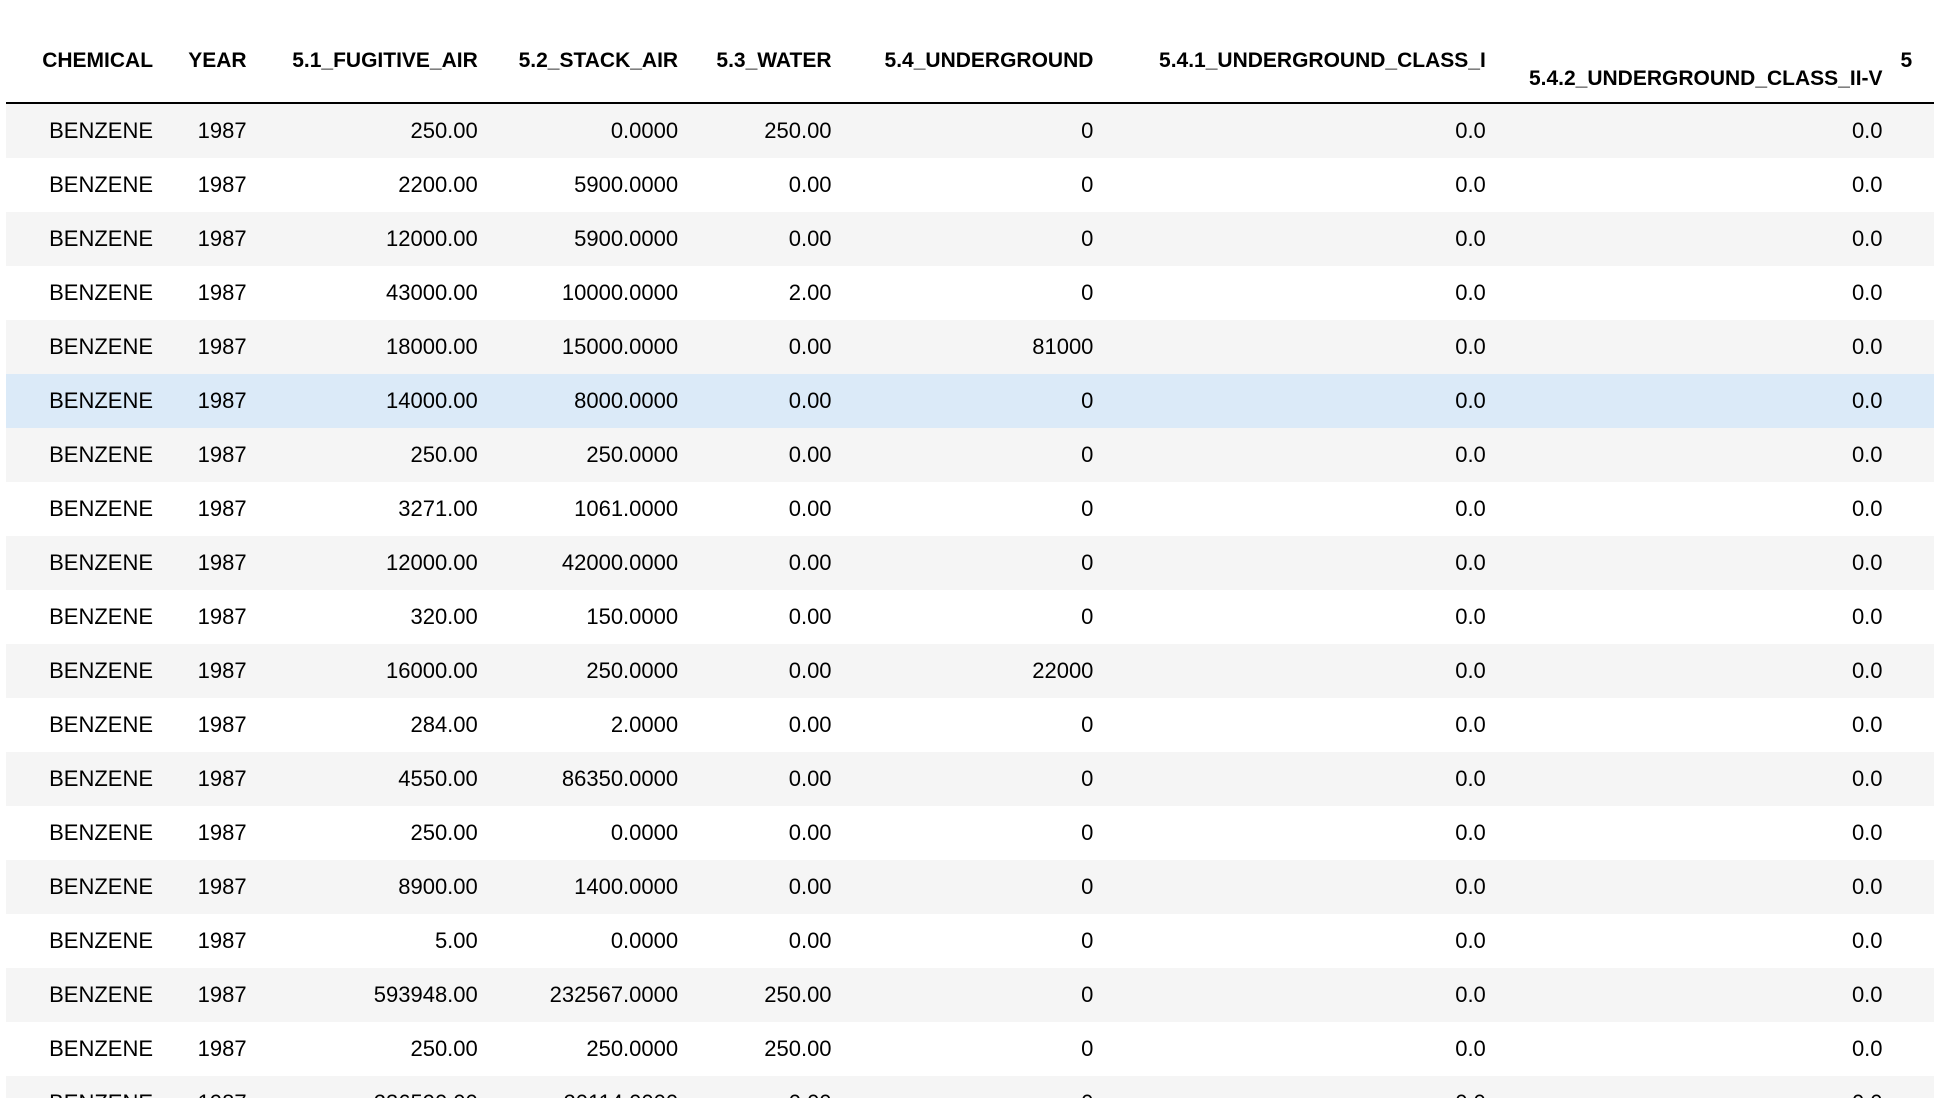 Image resolution: width=1934 pixels, height=1098 pixels. What do you see at coordinates (970, 455) in the screenshot?
I see `table-row: BENZENE 1987 250.00 250.0000 0.00 0 0.0 0.0` at bounding box center [970, 455].